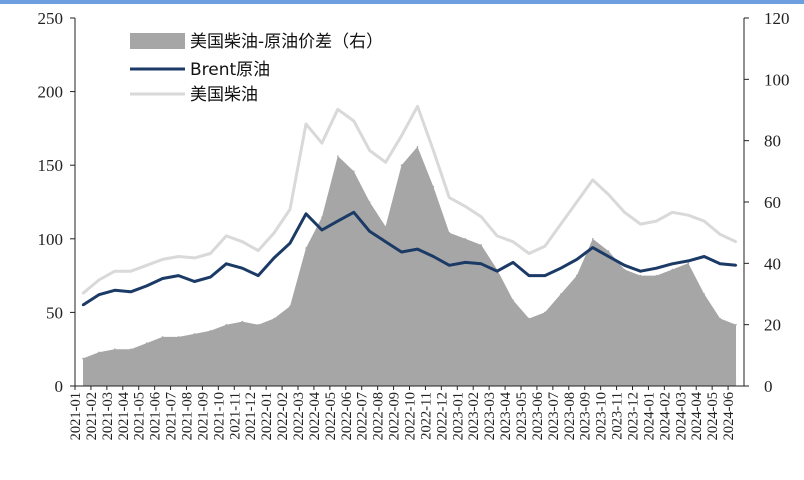  What do you see at coordinates (108, 416) in the screenshot?
I see `x-tick-label-2021-03: 2021-03` at bounding box center [108, 416].